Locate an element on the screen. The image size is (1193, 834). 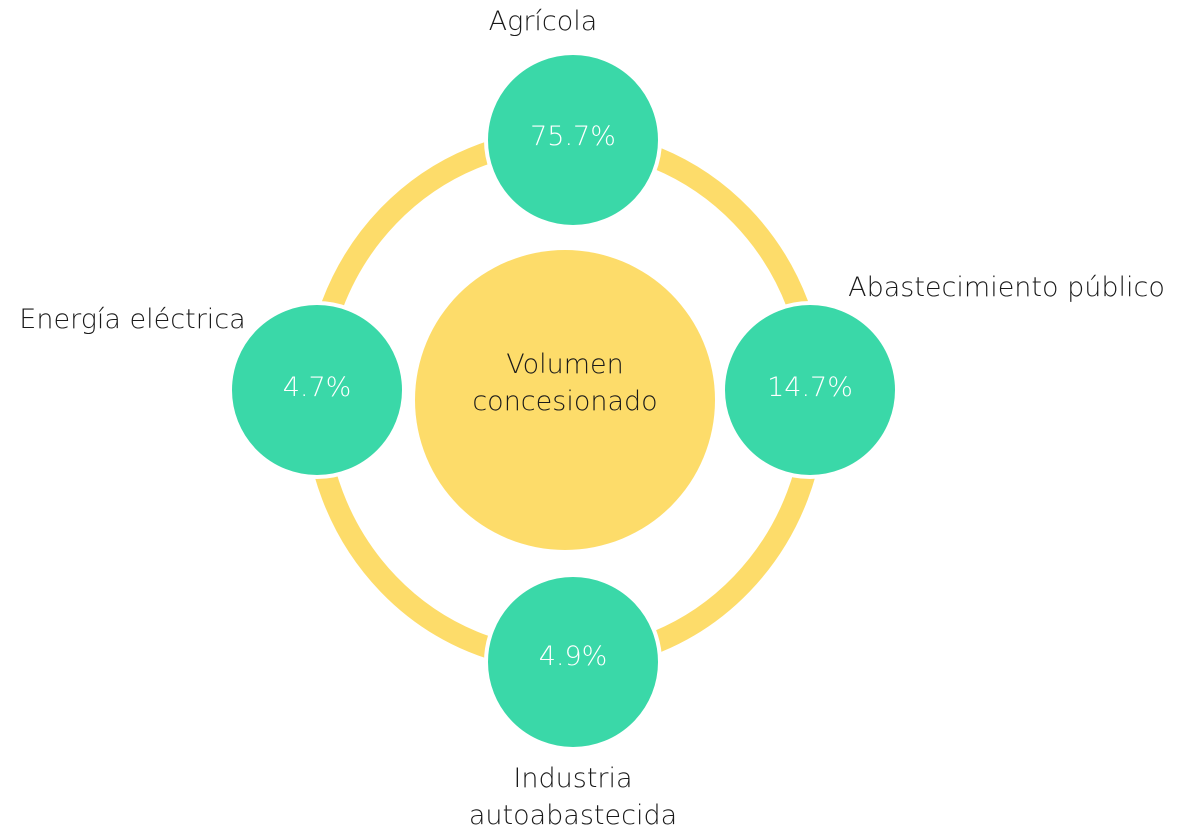
node-value: 4.7% is located at coordinates (317, 387).